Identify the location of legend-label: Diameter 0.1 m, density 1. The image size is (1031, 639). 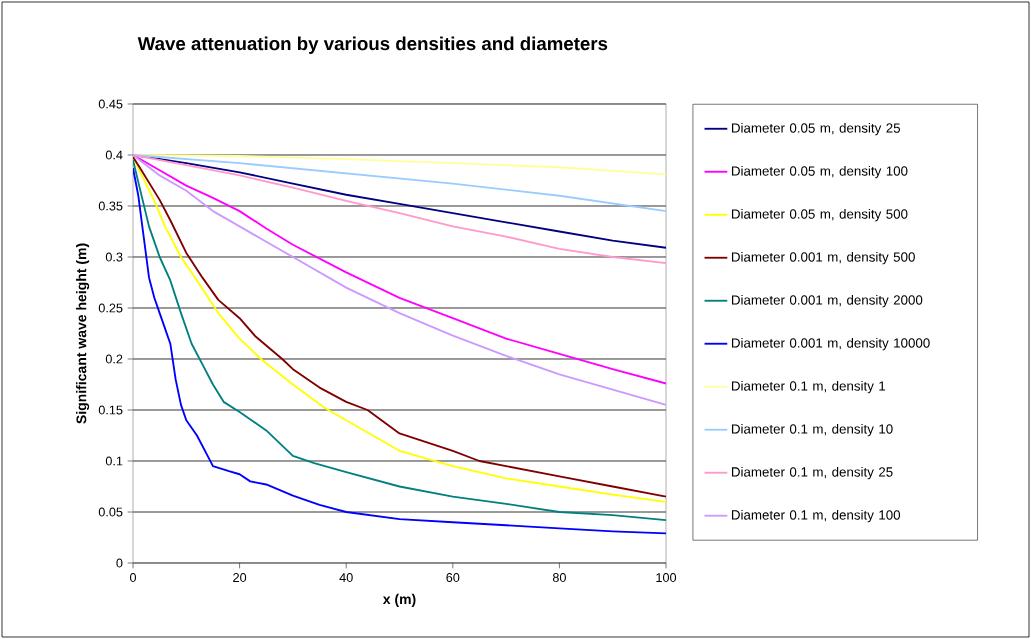
(808, 387).